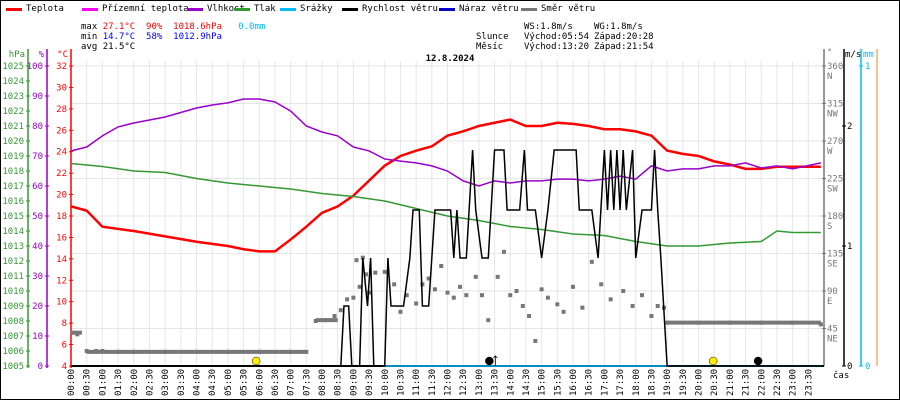 The image size is (900, 400). I want to click on temperature-tick-label: 12, so click(61, 281).